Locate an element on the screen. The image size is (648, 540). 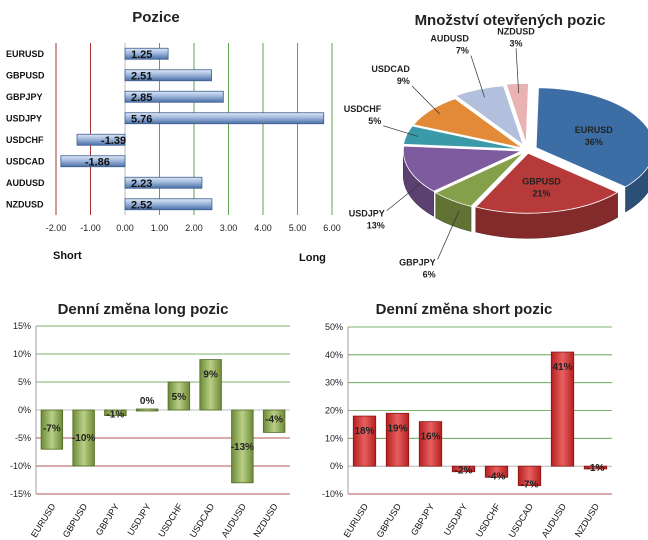
long-category-label-nzdusd: NZDUSD is located at coordinates (265, 520).